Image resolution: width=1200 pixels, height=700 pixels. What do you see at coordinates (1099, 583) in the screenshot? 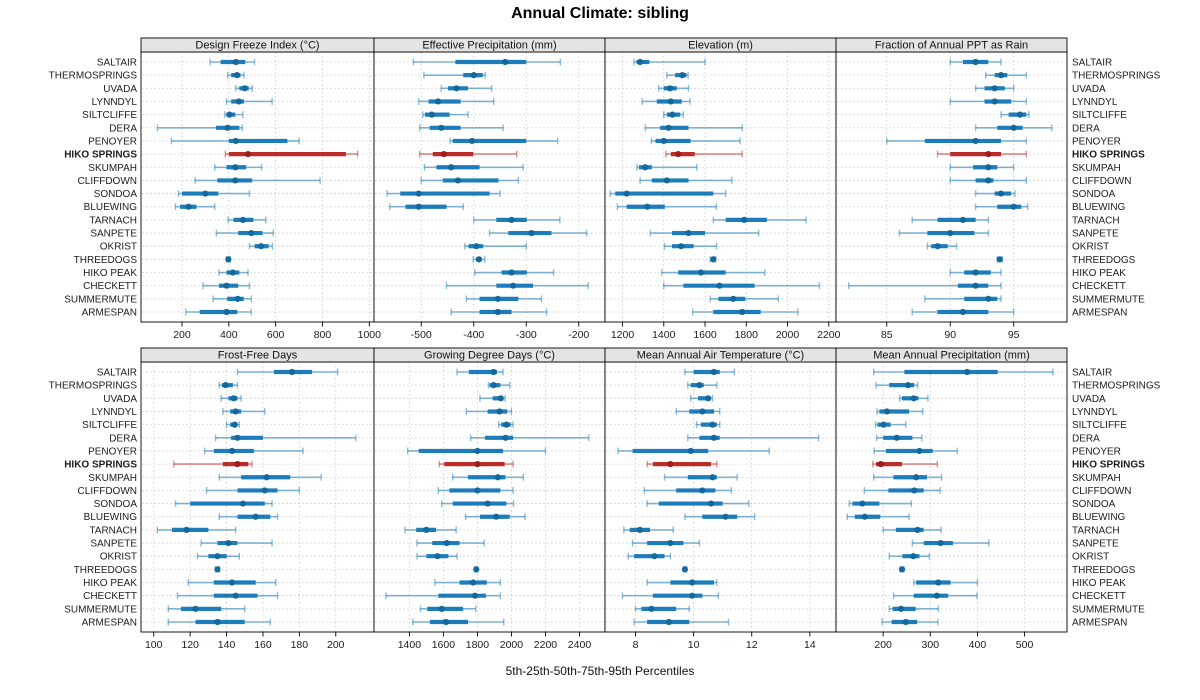
I see `site-label-right: HIKO PEAK` at bounding box center [1099, 583].